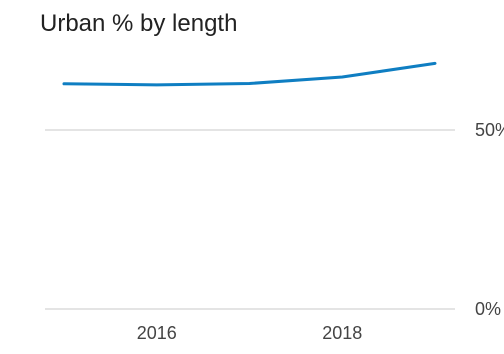 This screenshot has width=504, height=354. I want to click on x-axis-ticks: 2016 2018, so click(250, 333).